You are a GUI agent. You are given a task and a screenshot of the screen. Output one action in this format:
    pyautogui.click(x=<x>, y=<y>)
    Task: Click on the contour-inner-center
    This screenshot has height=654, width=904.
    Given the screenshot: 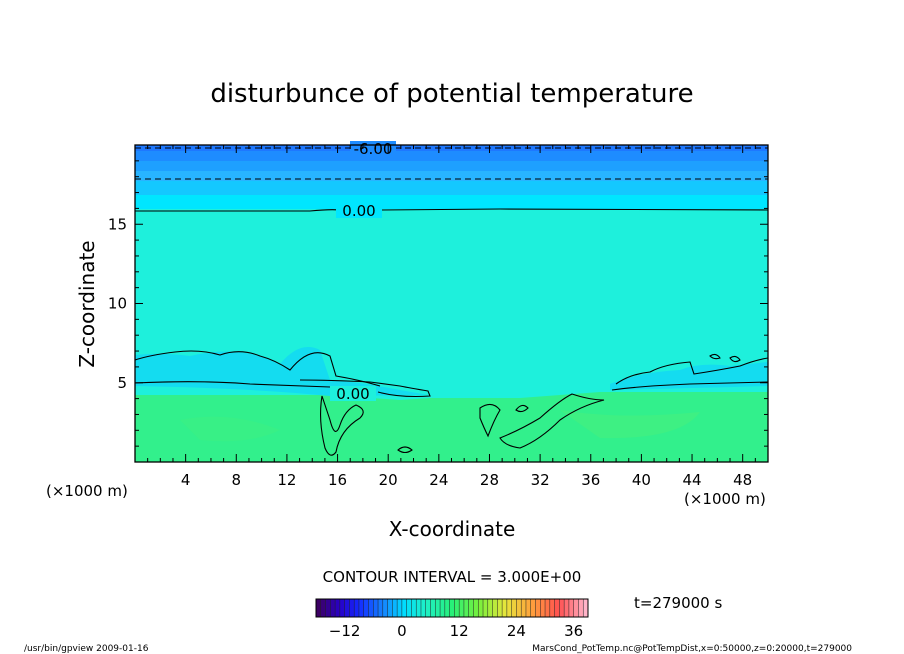 What is the action you would take?
    pyautogui.click(x=490, y=420)
    